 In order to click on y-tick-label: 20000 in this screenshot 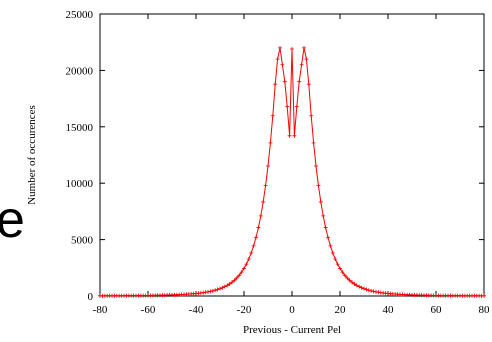, I will do `click(80, 71)`.